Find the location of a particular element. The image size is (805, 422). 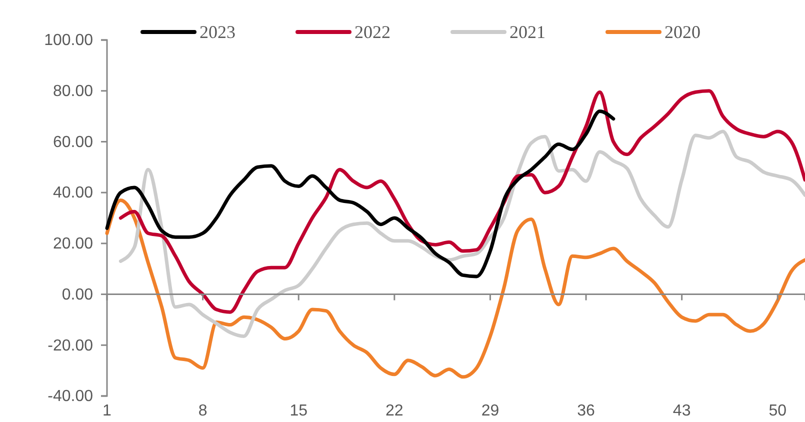

y-tick-label: -40.00 is located at coordinates (71, 397).